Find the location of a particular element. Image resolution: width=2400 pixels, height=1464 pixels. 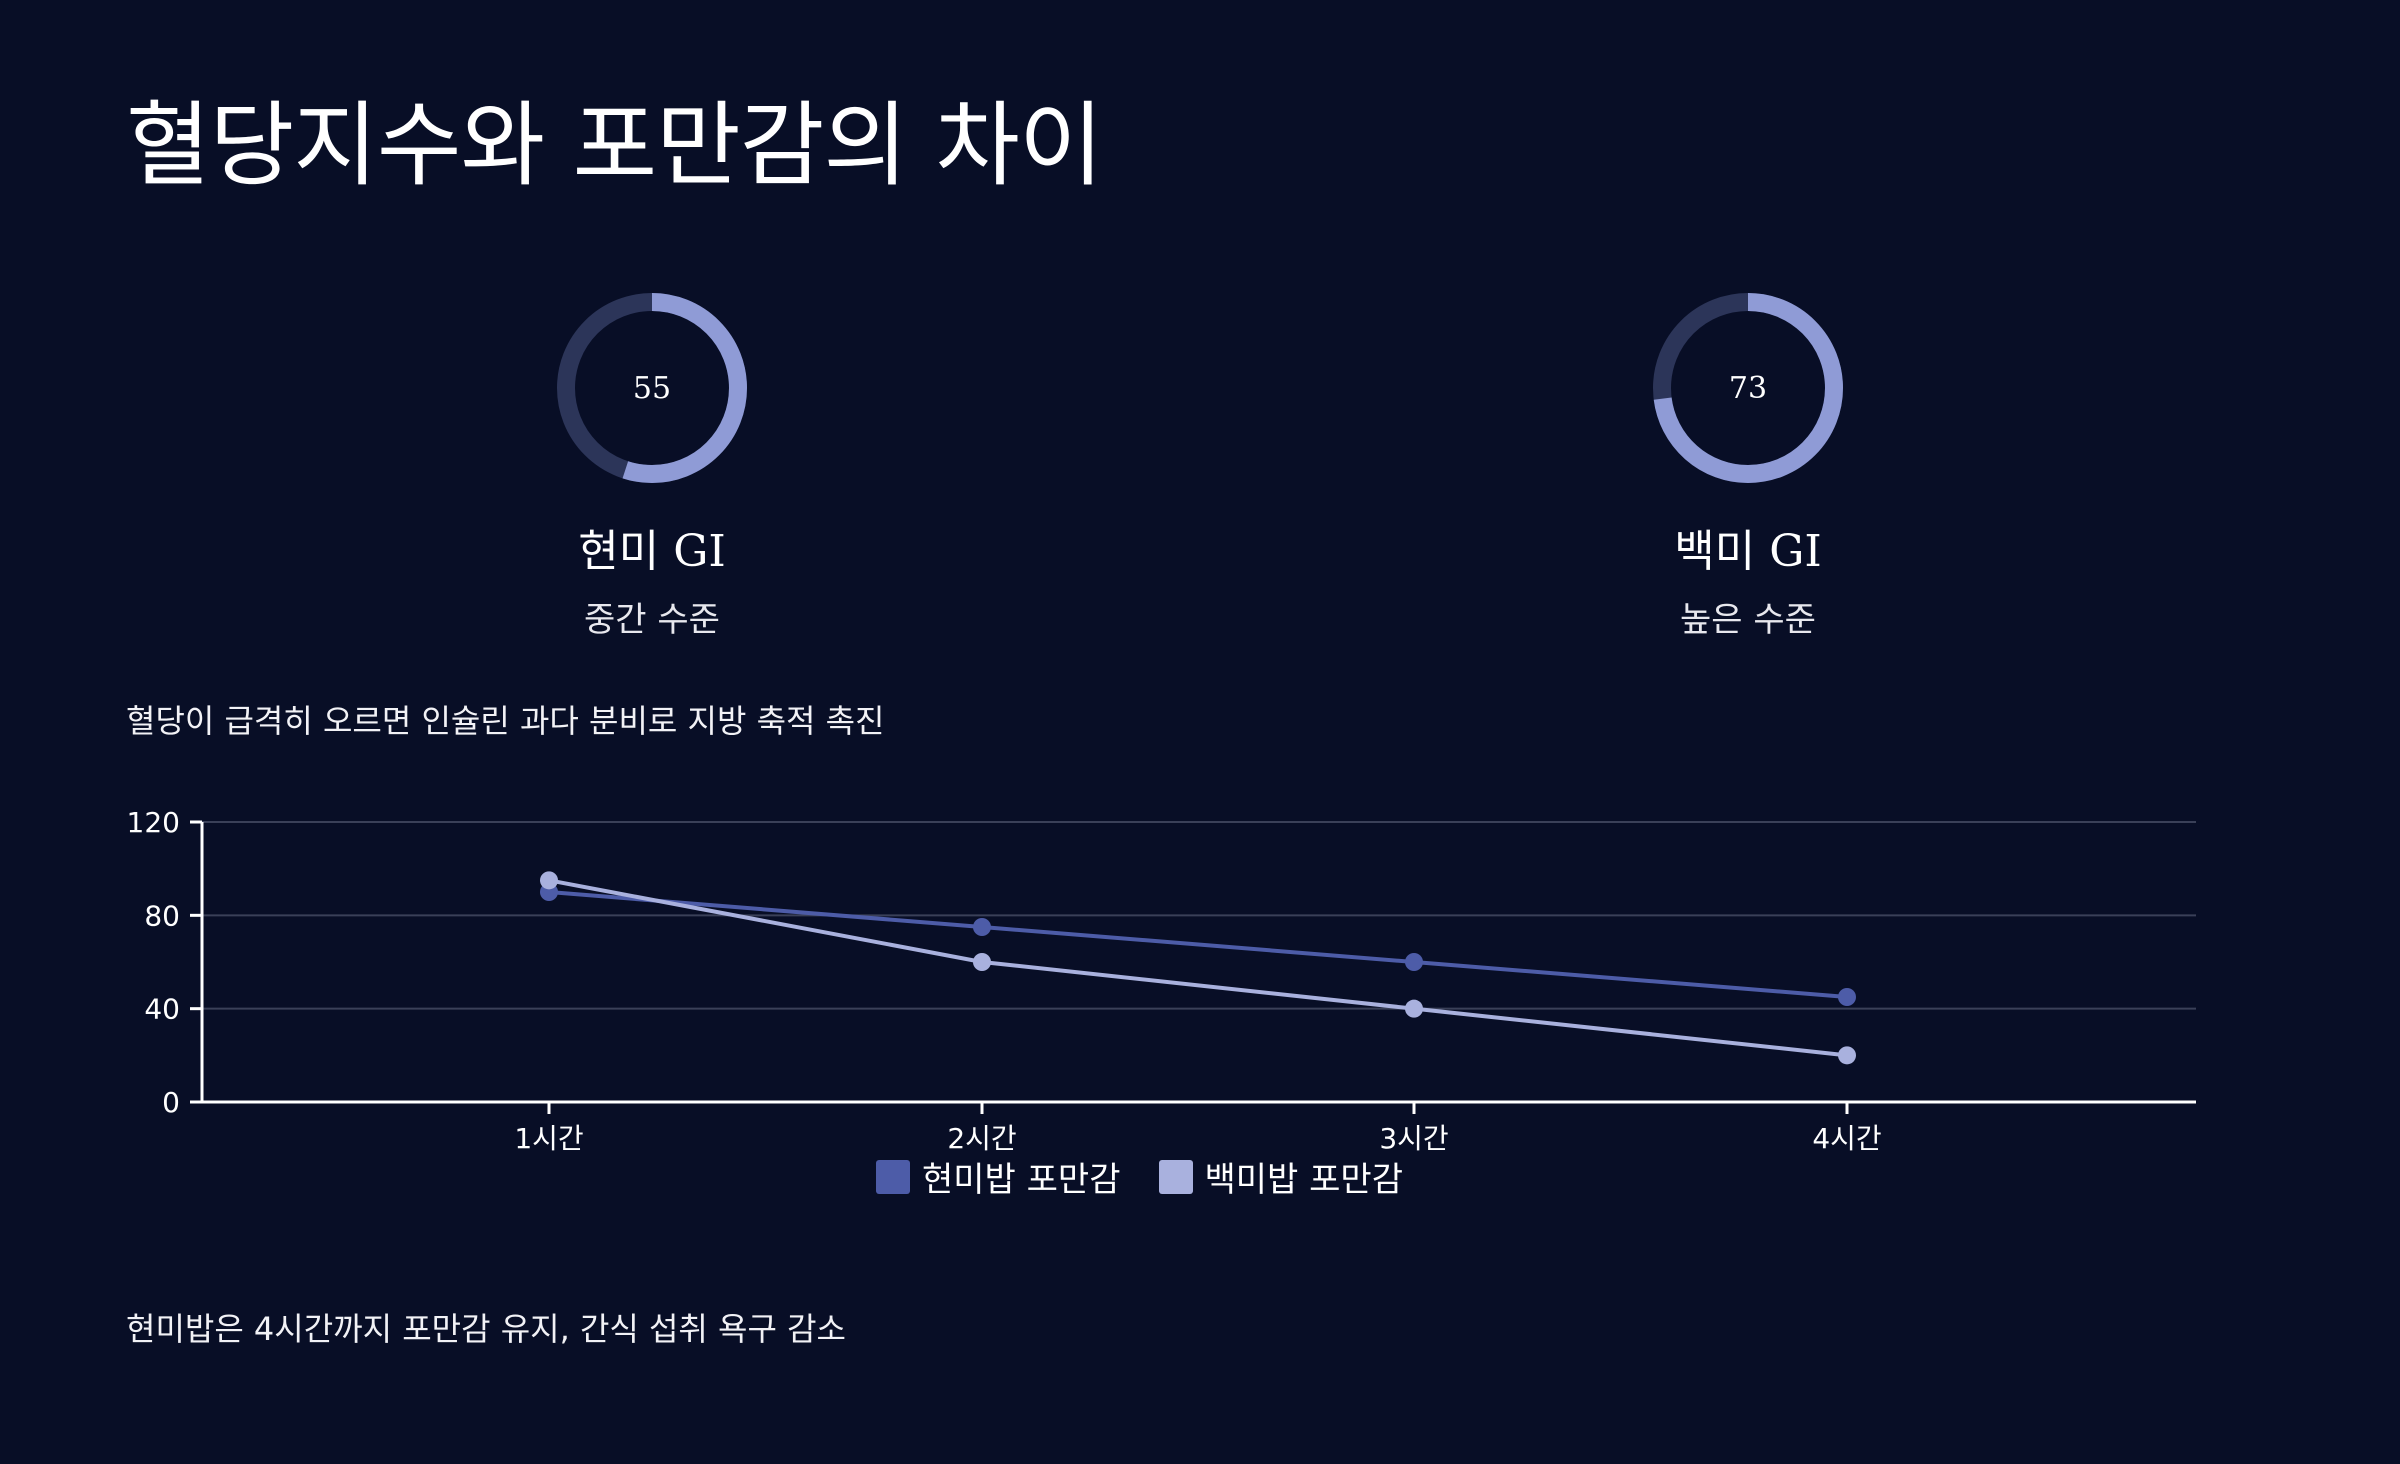

donut-gauge-0: 55 is located at coordinates (652, 388).